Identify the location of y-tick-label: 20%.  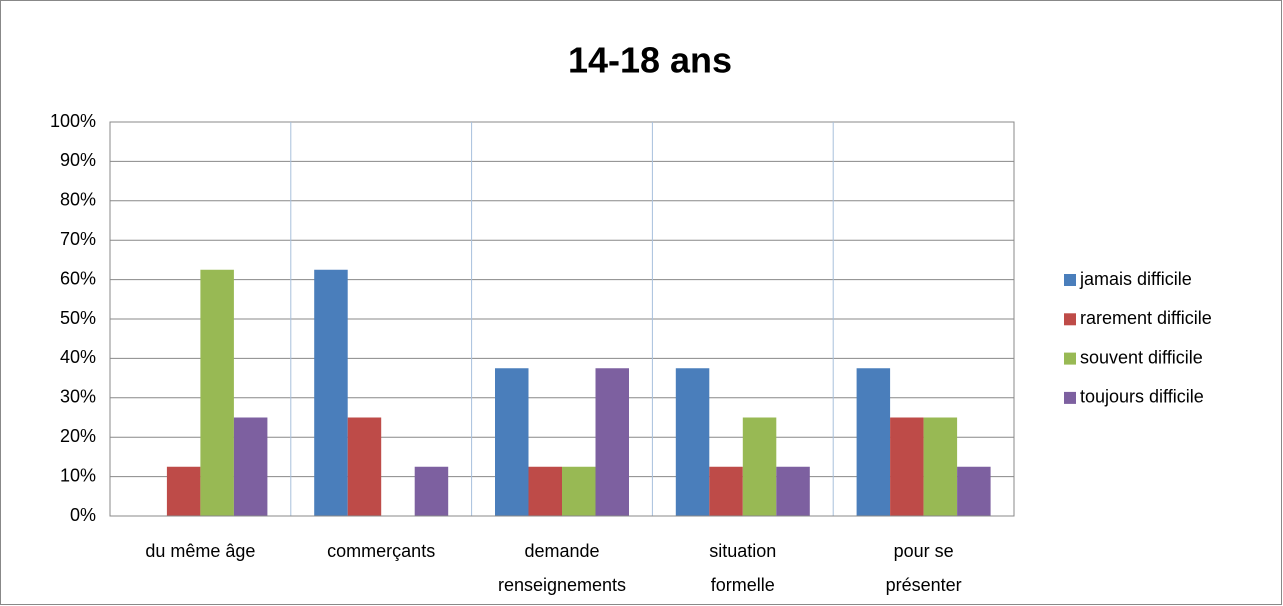
(78, 436).